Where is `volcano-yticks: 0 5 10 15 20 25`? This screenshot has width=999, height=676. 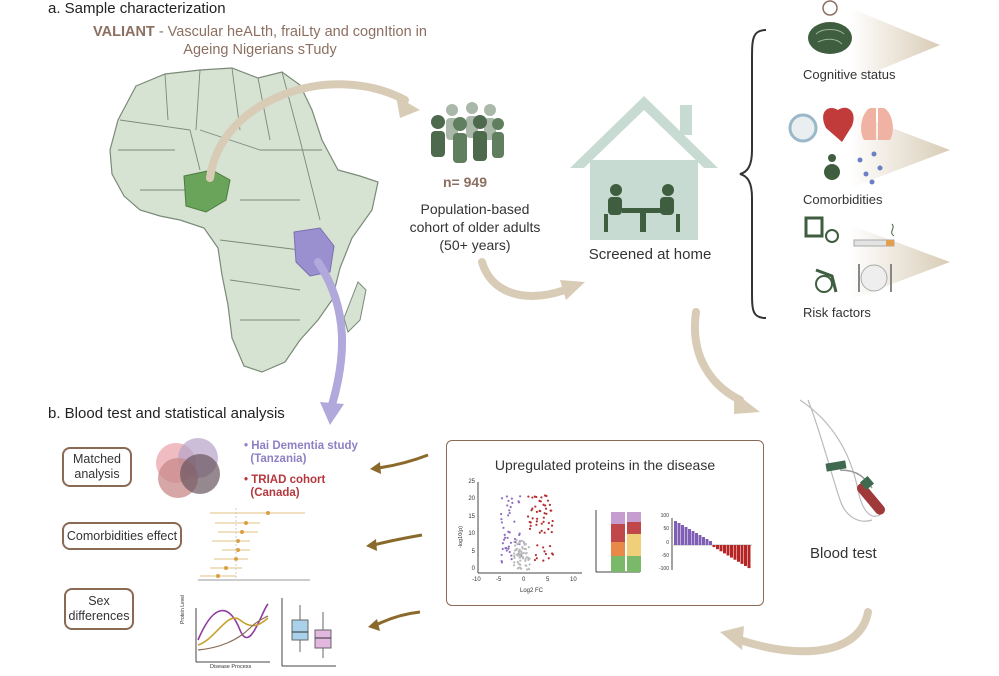 volcano-yticks: 0 5 10 15 20 25 is located at coordinates (470, 527).